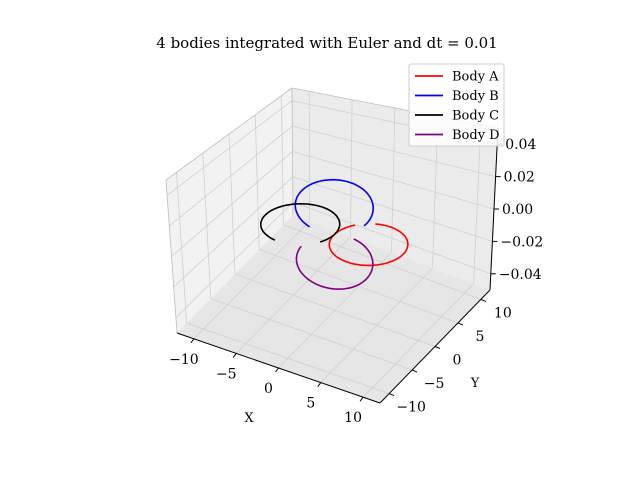 The width and height of the screenshot is (640, 480). I want to click on y-tick-label: −10, so click(411, 408).